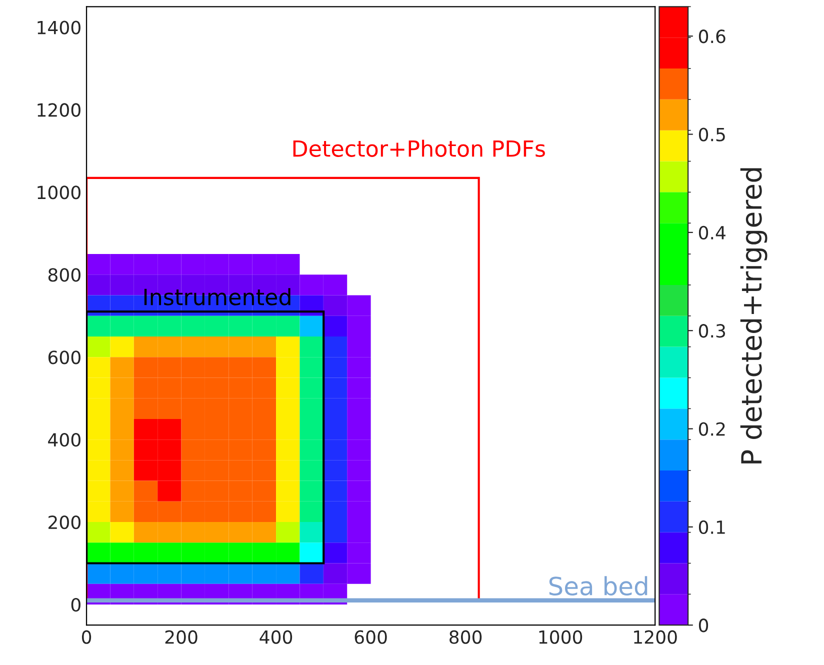  What do you see at coordinates (276, 637) in the screenshot?
I see `x-tick-label: 400` at bounding box center [276, 637].